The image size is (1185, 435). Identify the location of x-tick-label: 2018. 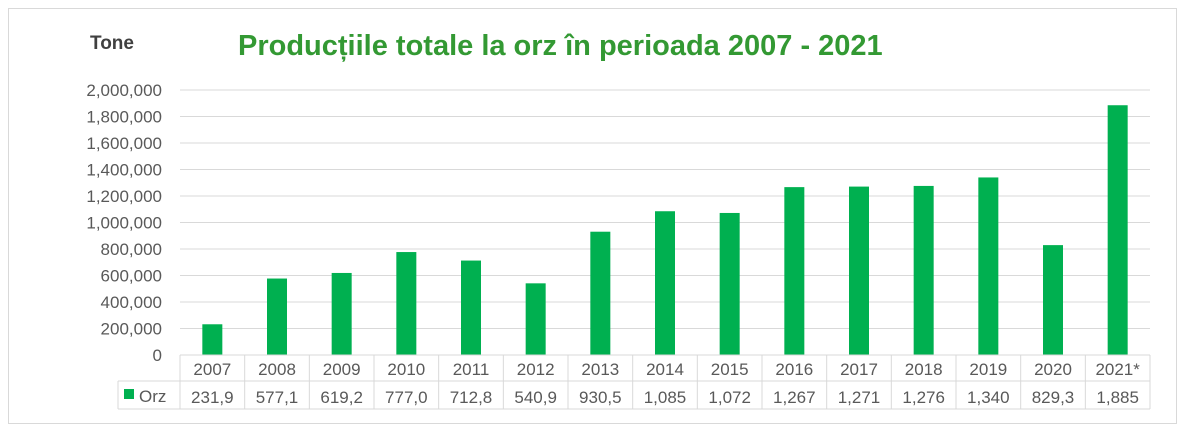
(924, 369).